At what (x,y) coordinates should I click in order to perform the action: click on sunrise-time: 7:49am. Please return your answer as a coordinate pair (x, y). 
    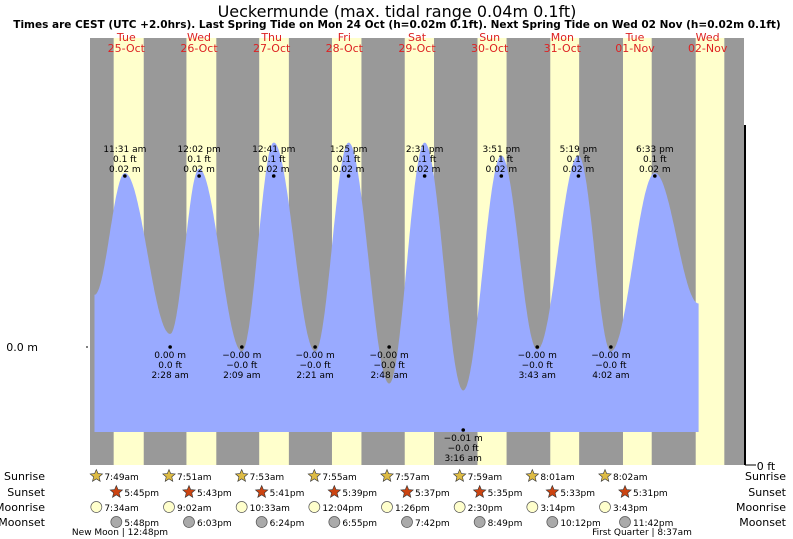
    Looking at the image, I should click on (121, 478).